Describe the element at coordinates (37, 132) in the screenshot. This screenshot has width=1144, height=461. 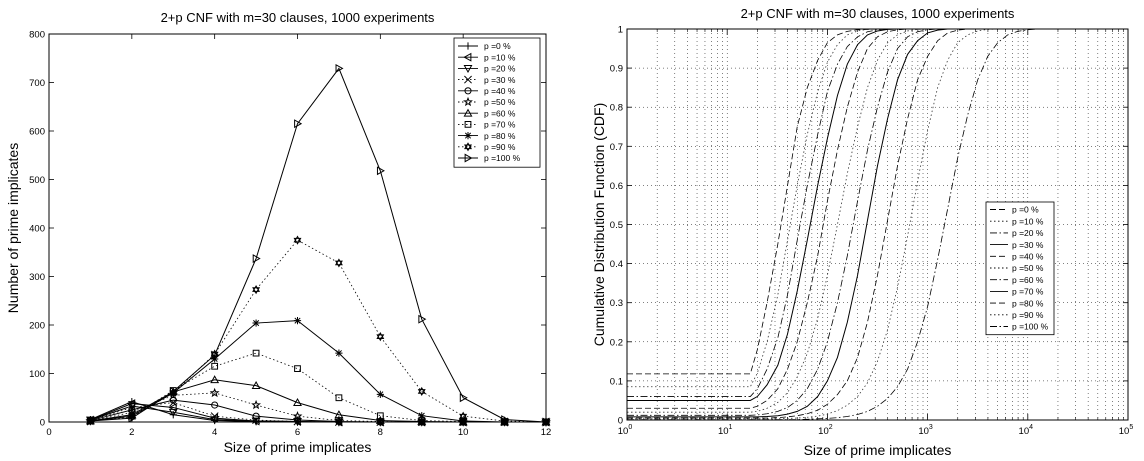
I see `y-tick-label: 600` at that location.